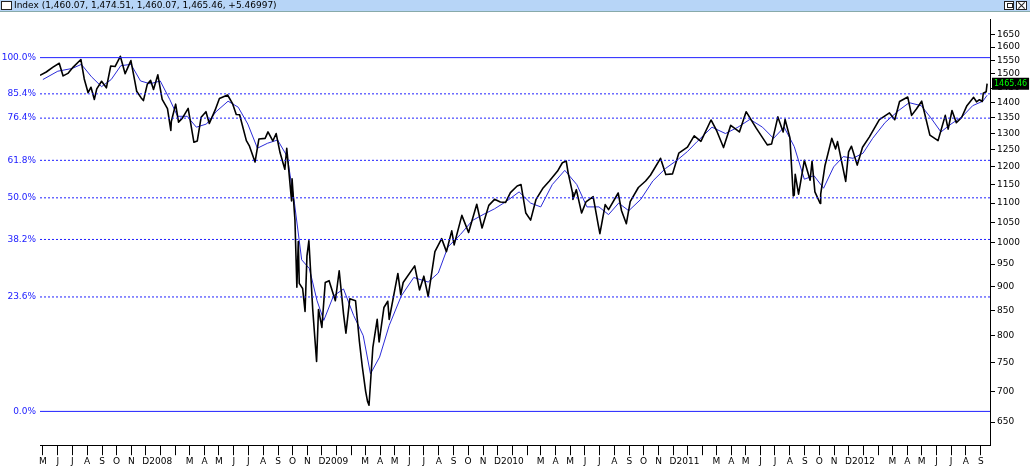  What do you see at coordinates (688, 460) in the screenshot?
I see `x-tick-label: 2011` at bounding box center [688, 460].